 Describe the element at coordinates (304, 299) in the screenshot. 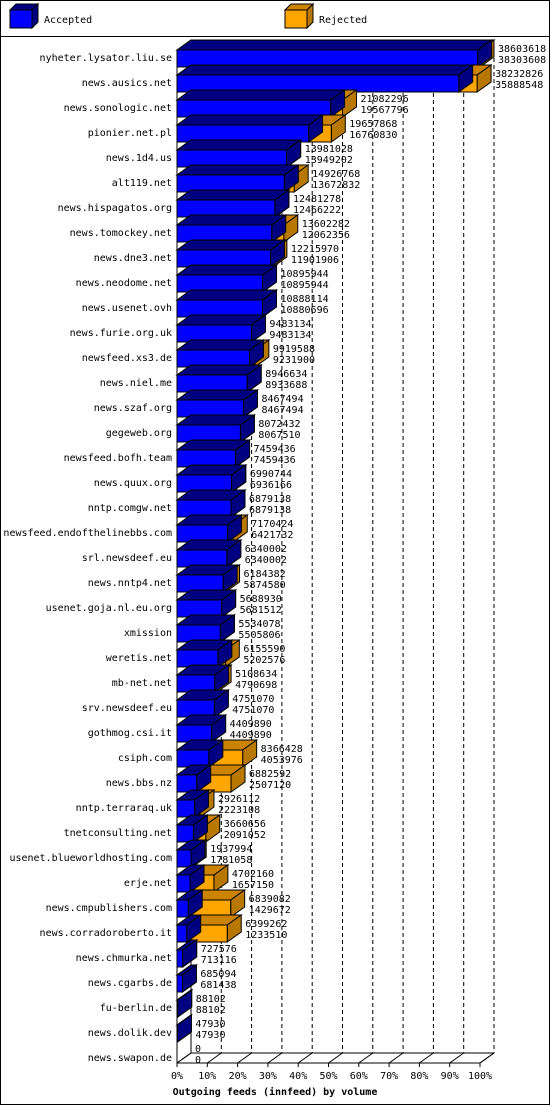

I see `value-label-rejected: 10888114` at that location.